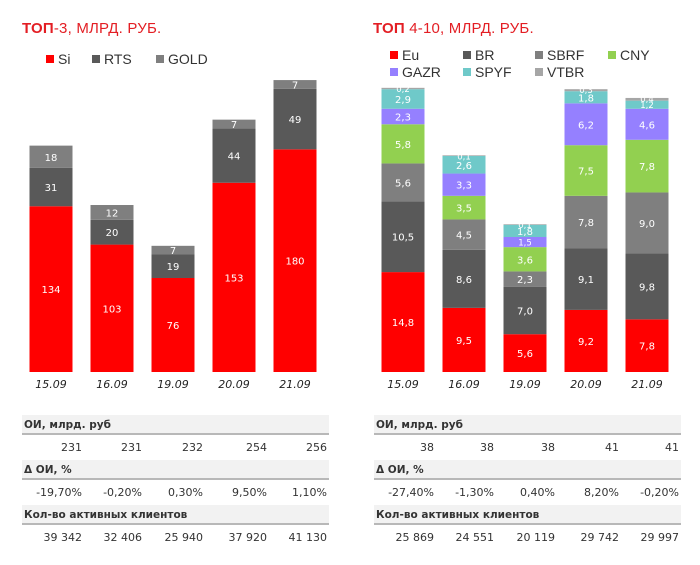 The image size is (700, 565). Describe the element at coordinates (464, 186) in the screenshot. I see `data-label-gazr: 3,3` at that location.